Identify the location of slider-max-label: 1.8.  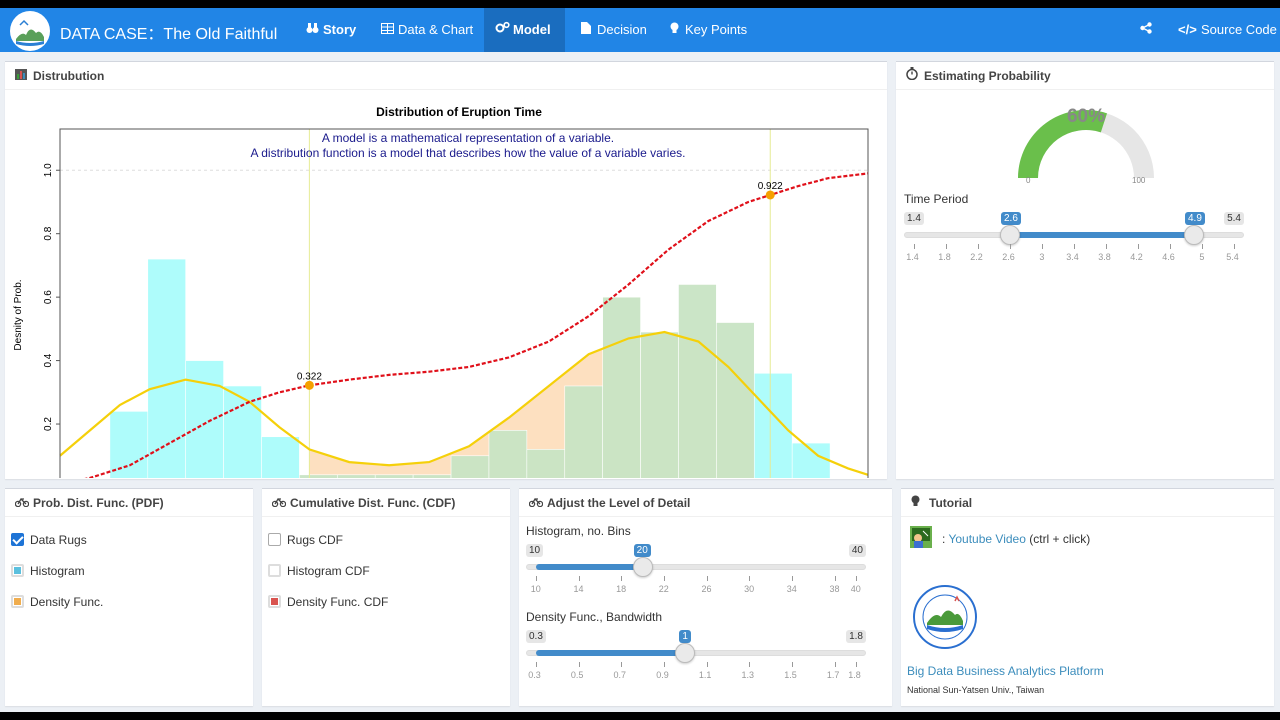
(856, 636).